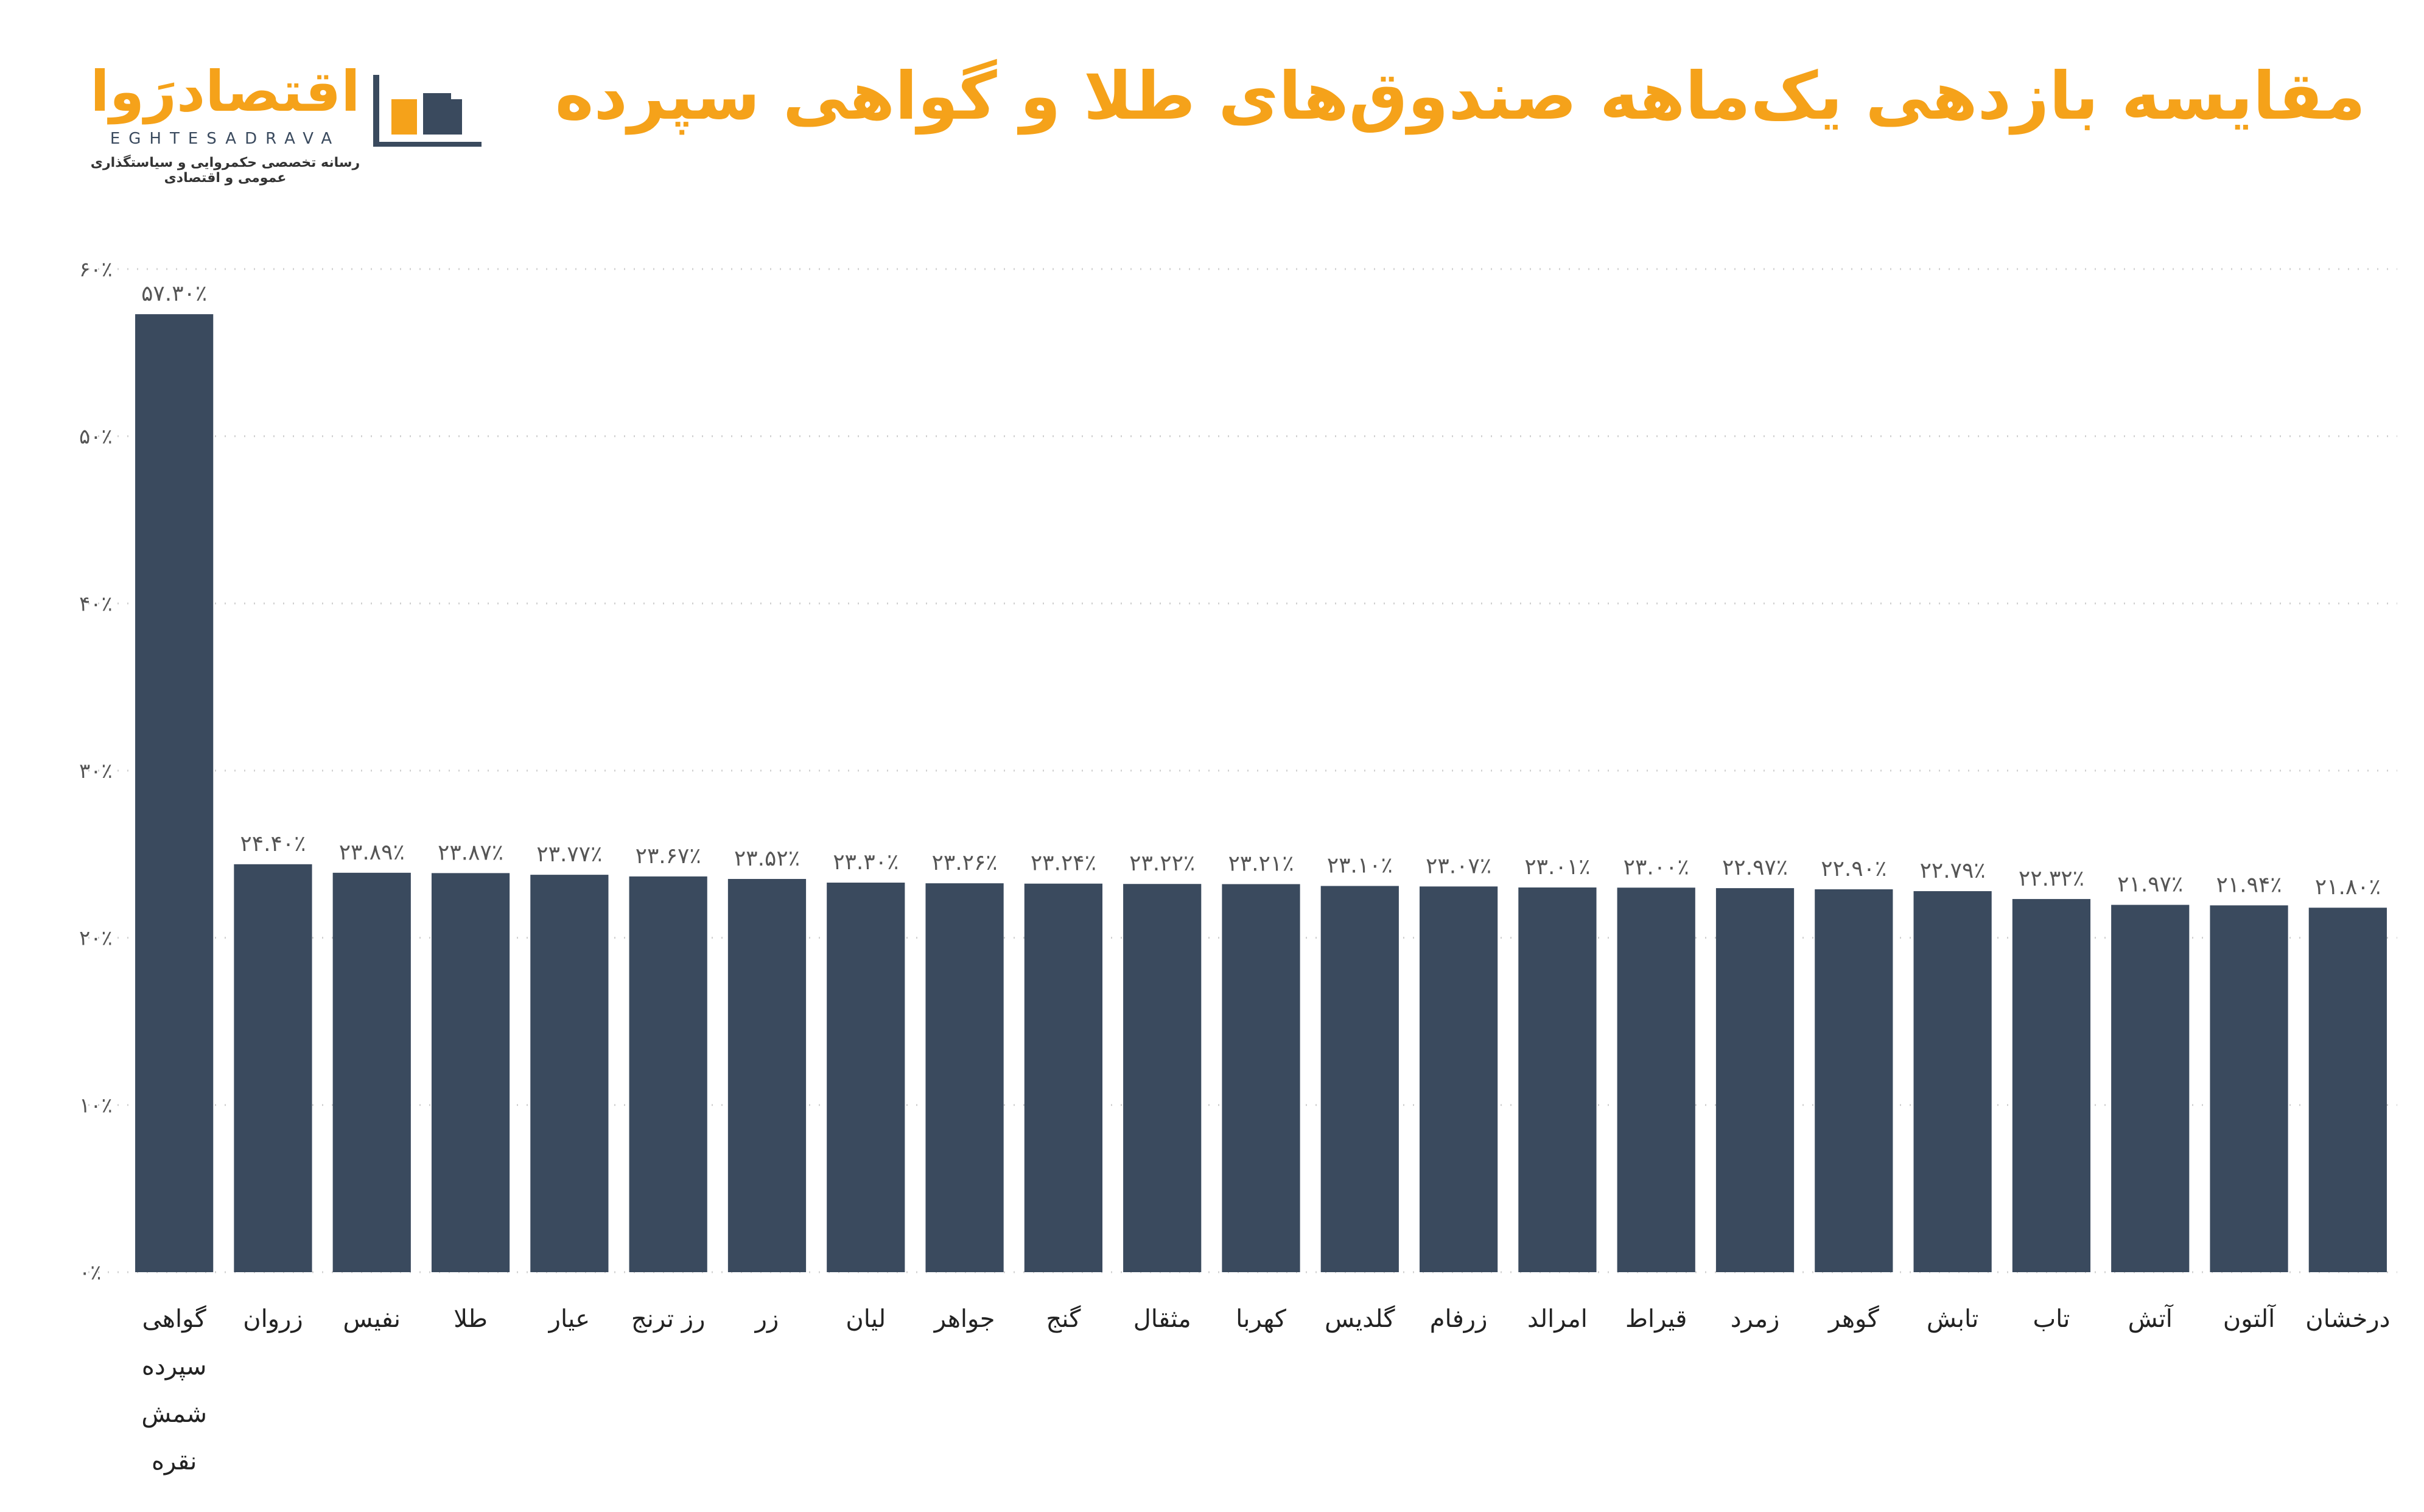  What do you see at coordinates (427, 111) in the screenshot?
I see `logo-mark-icon` at bounding box center [427, 111].